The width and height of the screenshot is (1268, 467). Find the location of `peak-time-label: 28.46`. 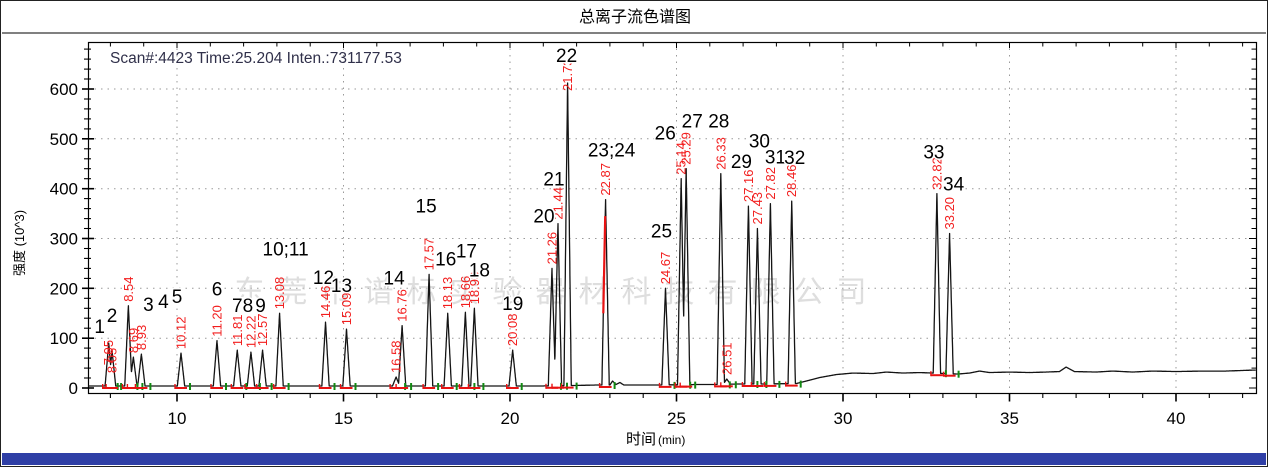

peak-time-label: 28.46 is located at coordinates (791, 181).